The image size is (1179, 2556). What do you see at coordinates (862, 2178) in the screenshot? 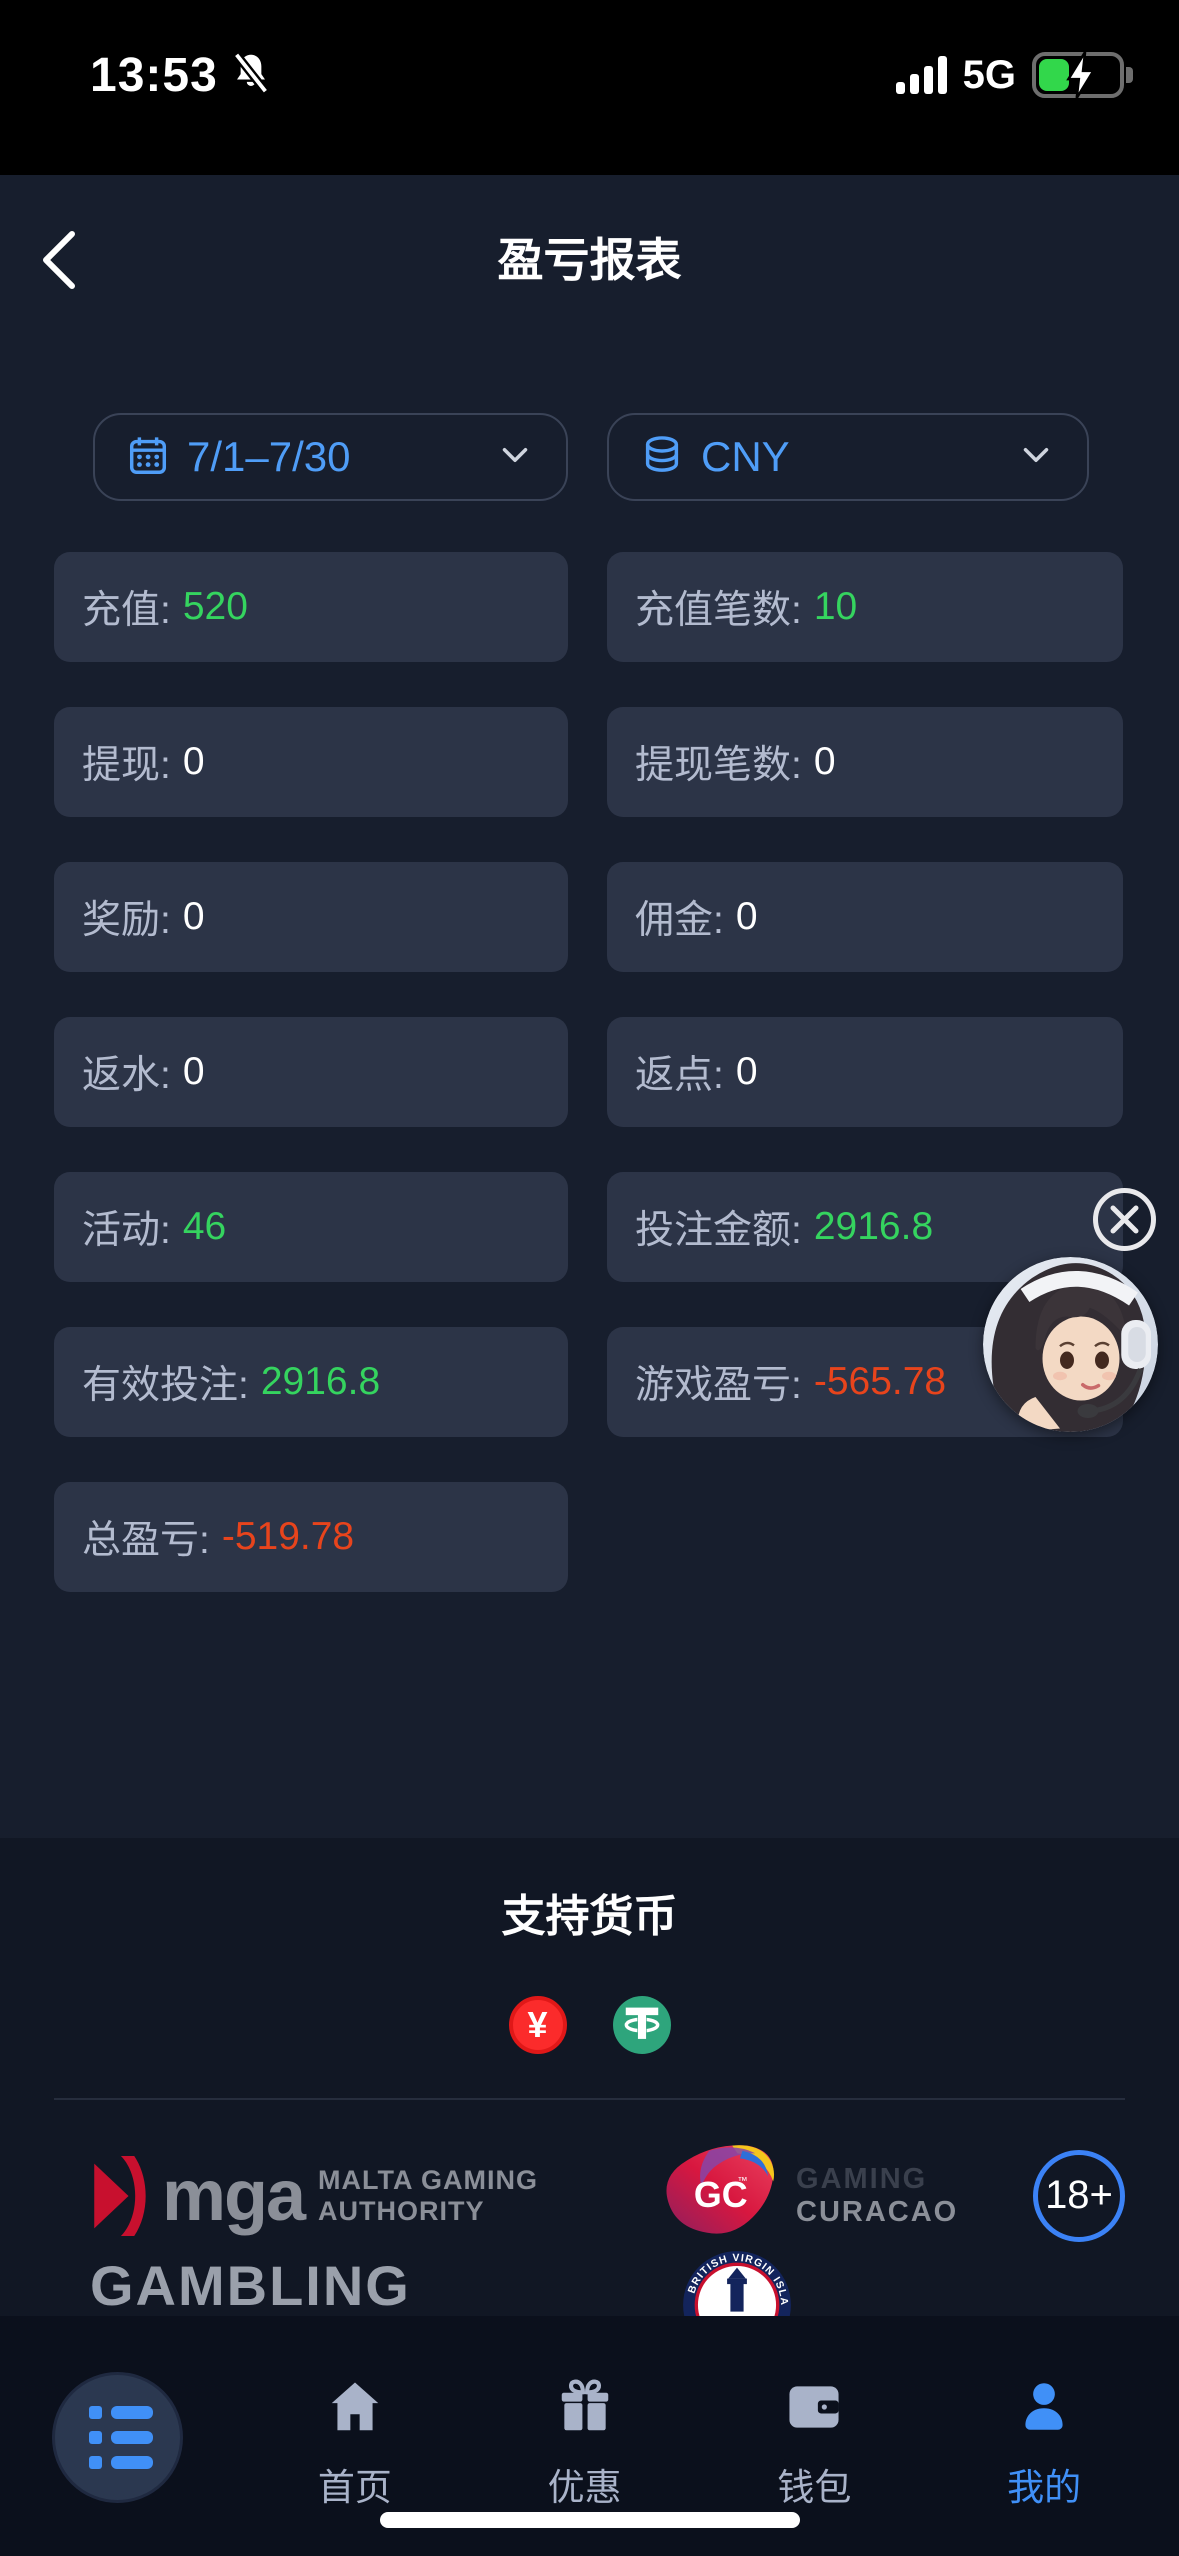
I see `gc-line1: GAMING` at bounding box center [862, 2178].